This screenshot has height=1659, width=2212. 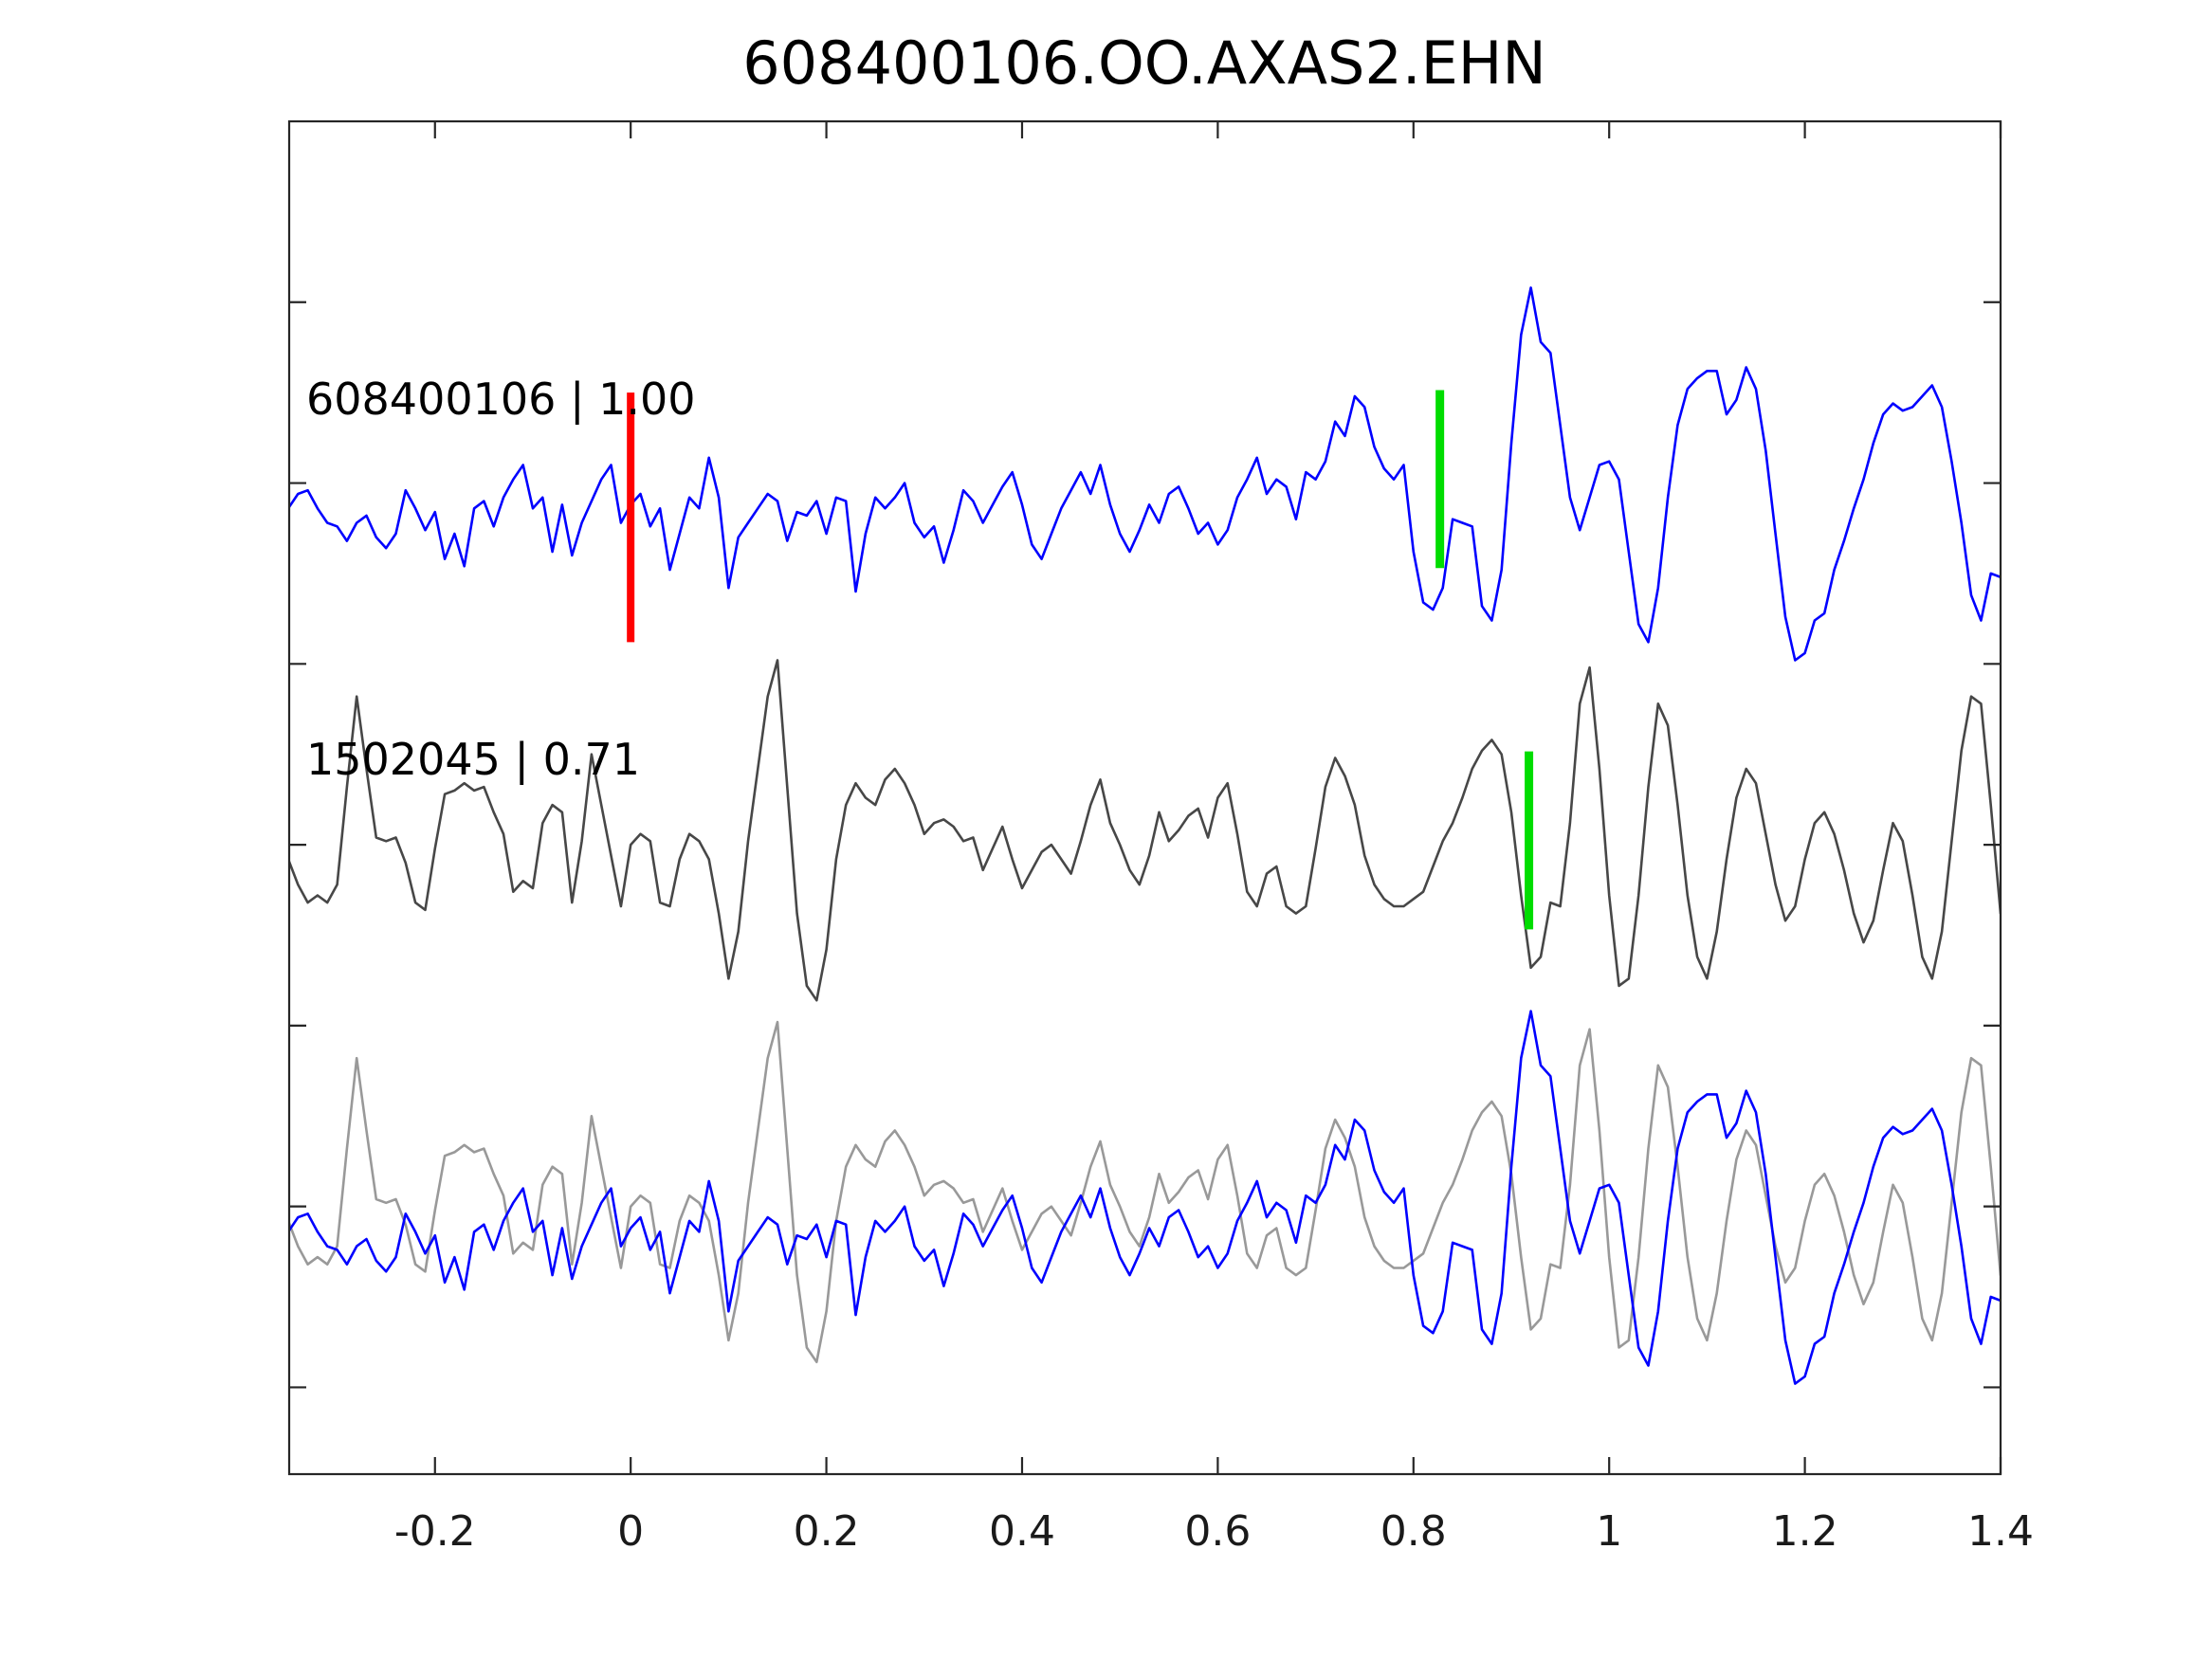 What do you see at coordinates (501, 400) in the screenshot?
I see `trace-label-detection: 608400106 | 1.00` at bounding box center [501, 400].